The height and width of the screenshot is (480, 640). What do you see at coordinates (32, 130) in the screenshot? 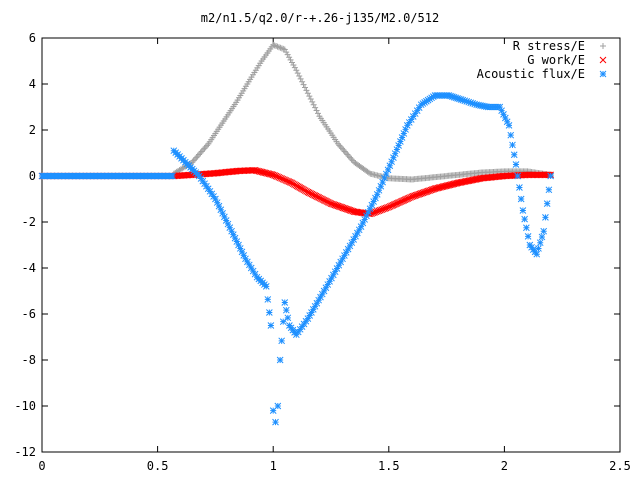
I see `y-tick-label: 2` at bounding box center [32, 130].